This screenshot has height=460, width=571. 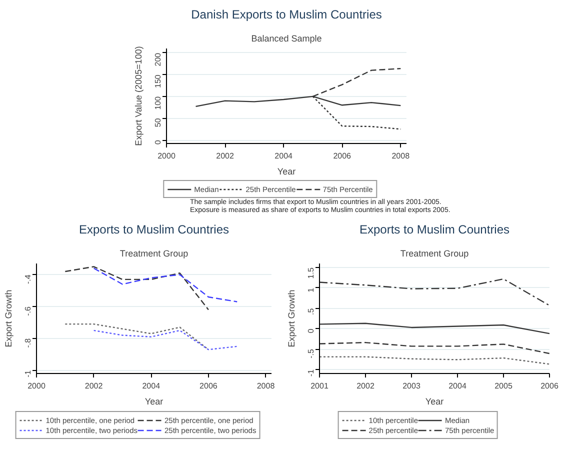 I want to click on chart-title: Danish Exports to Muslim Countries, so click(x=286, y=15).